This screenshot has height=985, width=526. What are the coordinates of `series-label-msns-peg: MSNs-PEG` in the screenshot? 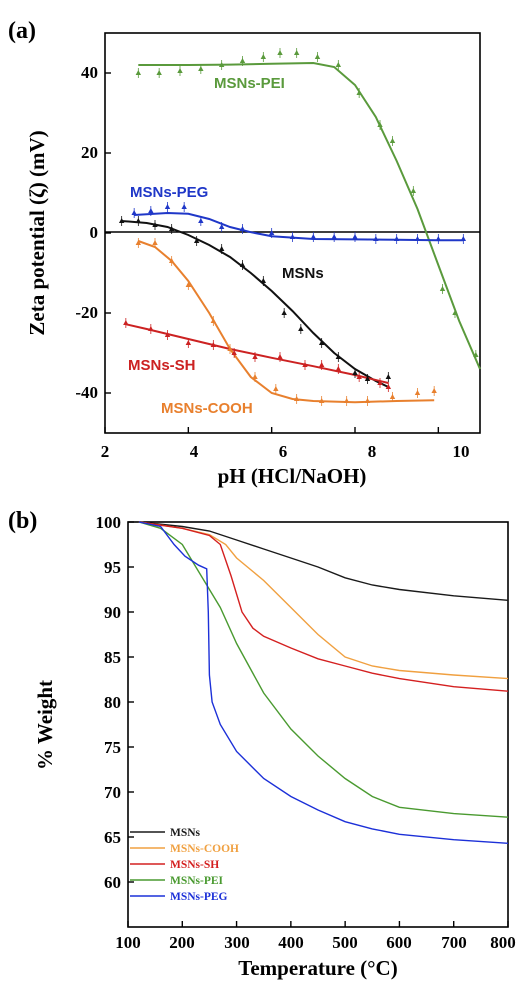 It's located at (169, 192).